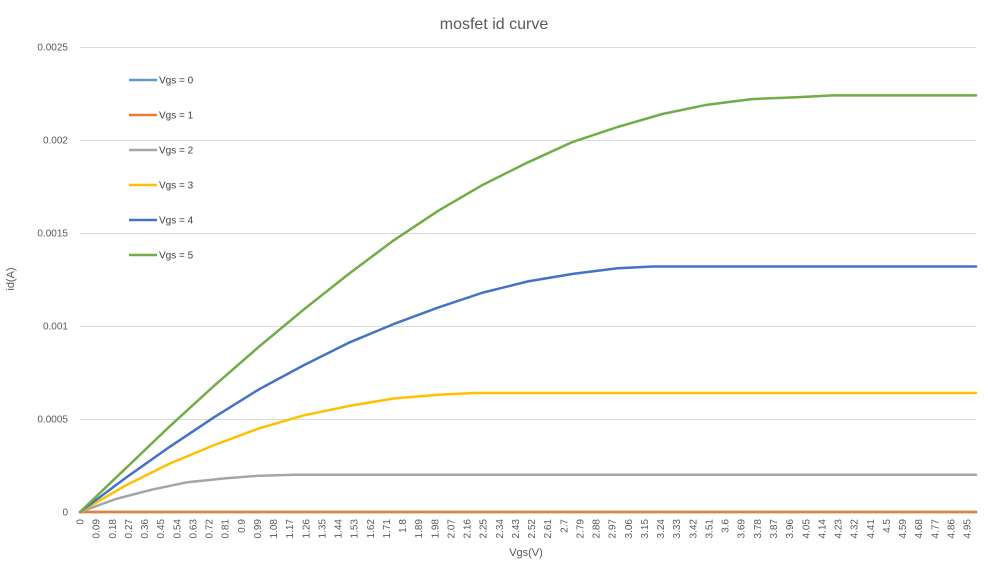 This screenshot has width=988, height=577. What do you see at coordinates (526, 553) in the screenshot?
I see `x-axis-title: Vgs(V)` at bounding box center [526, 553].